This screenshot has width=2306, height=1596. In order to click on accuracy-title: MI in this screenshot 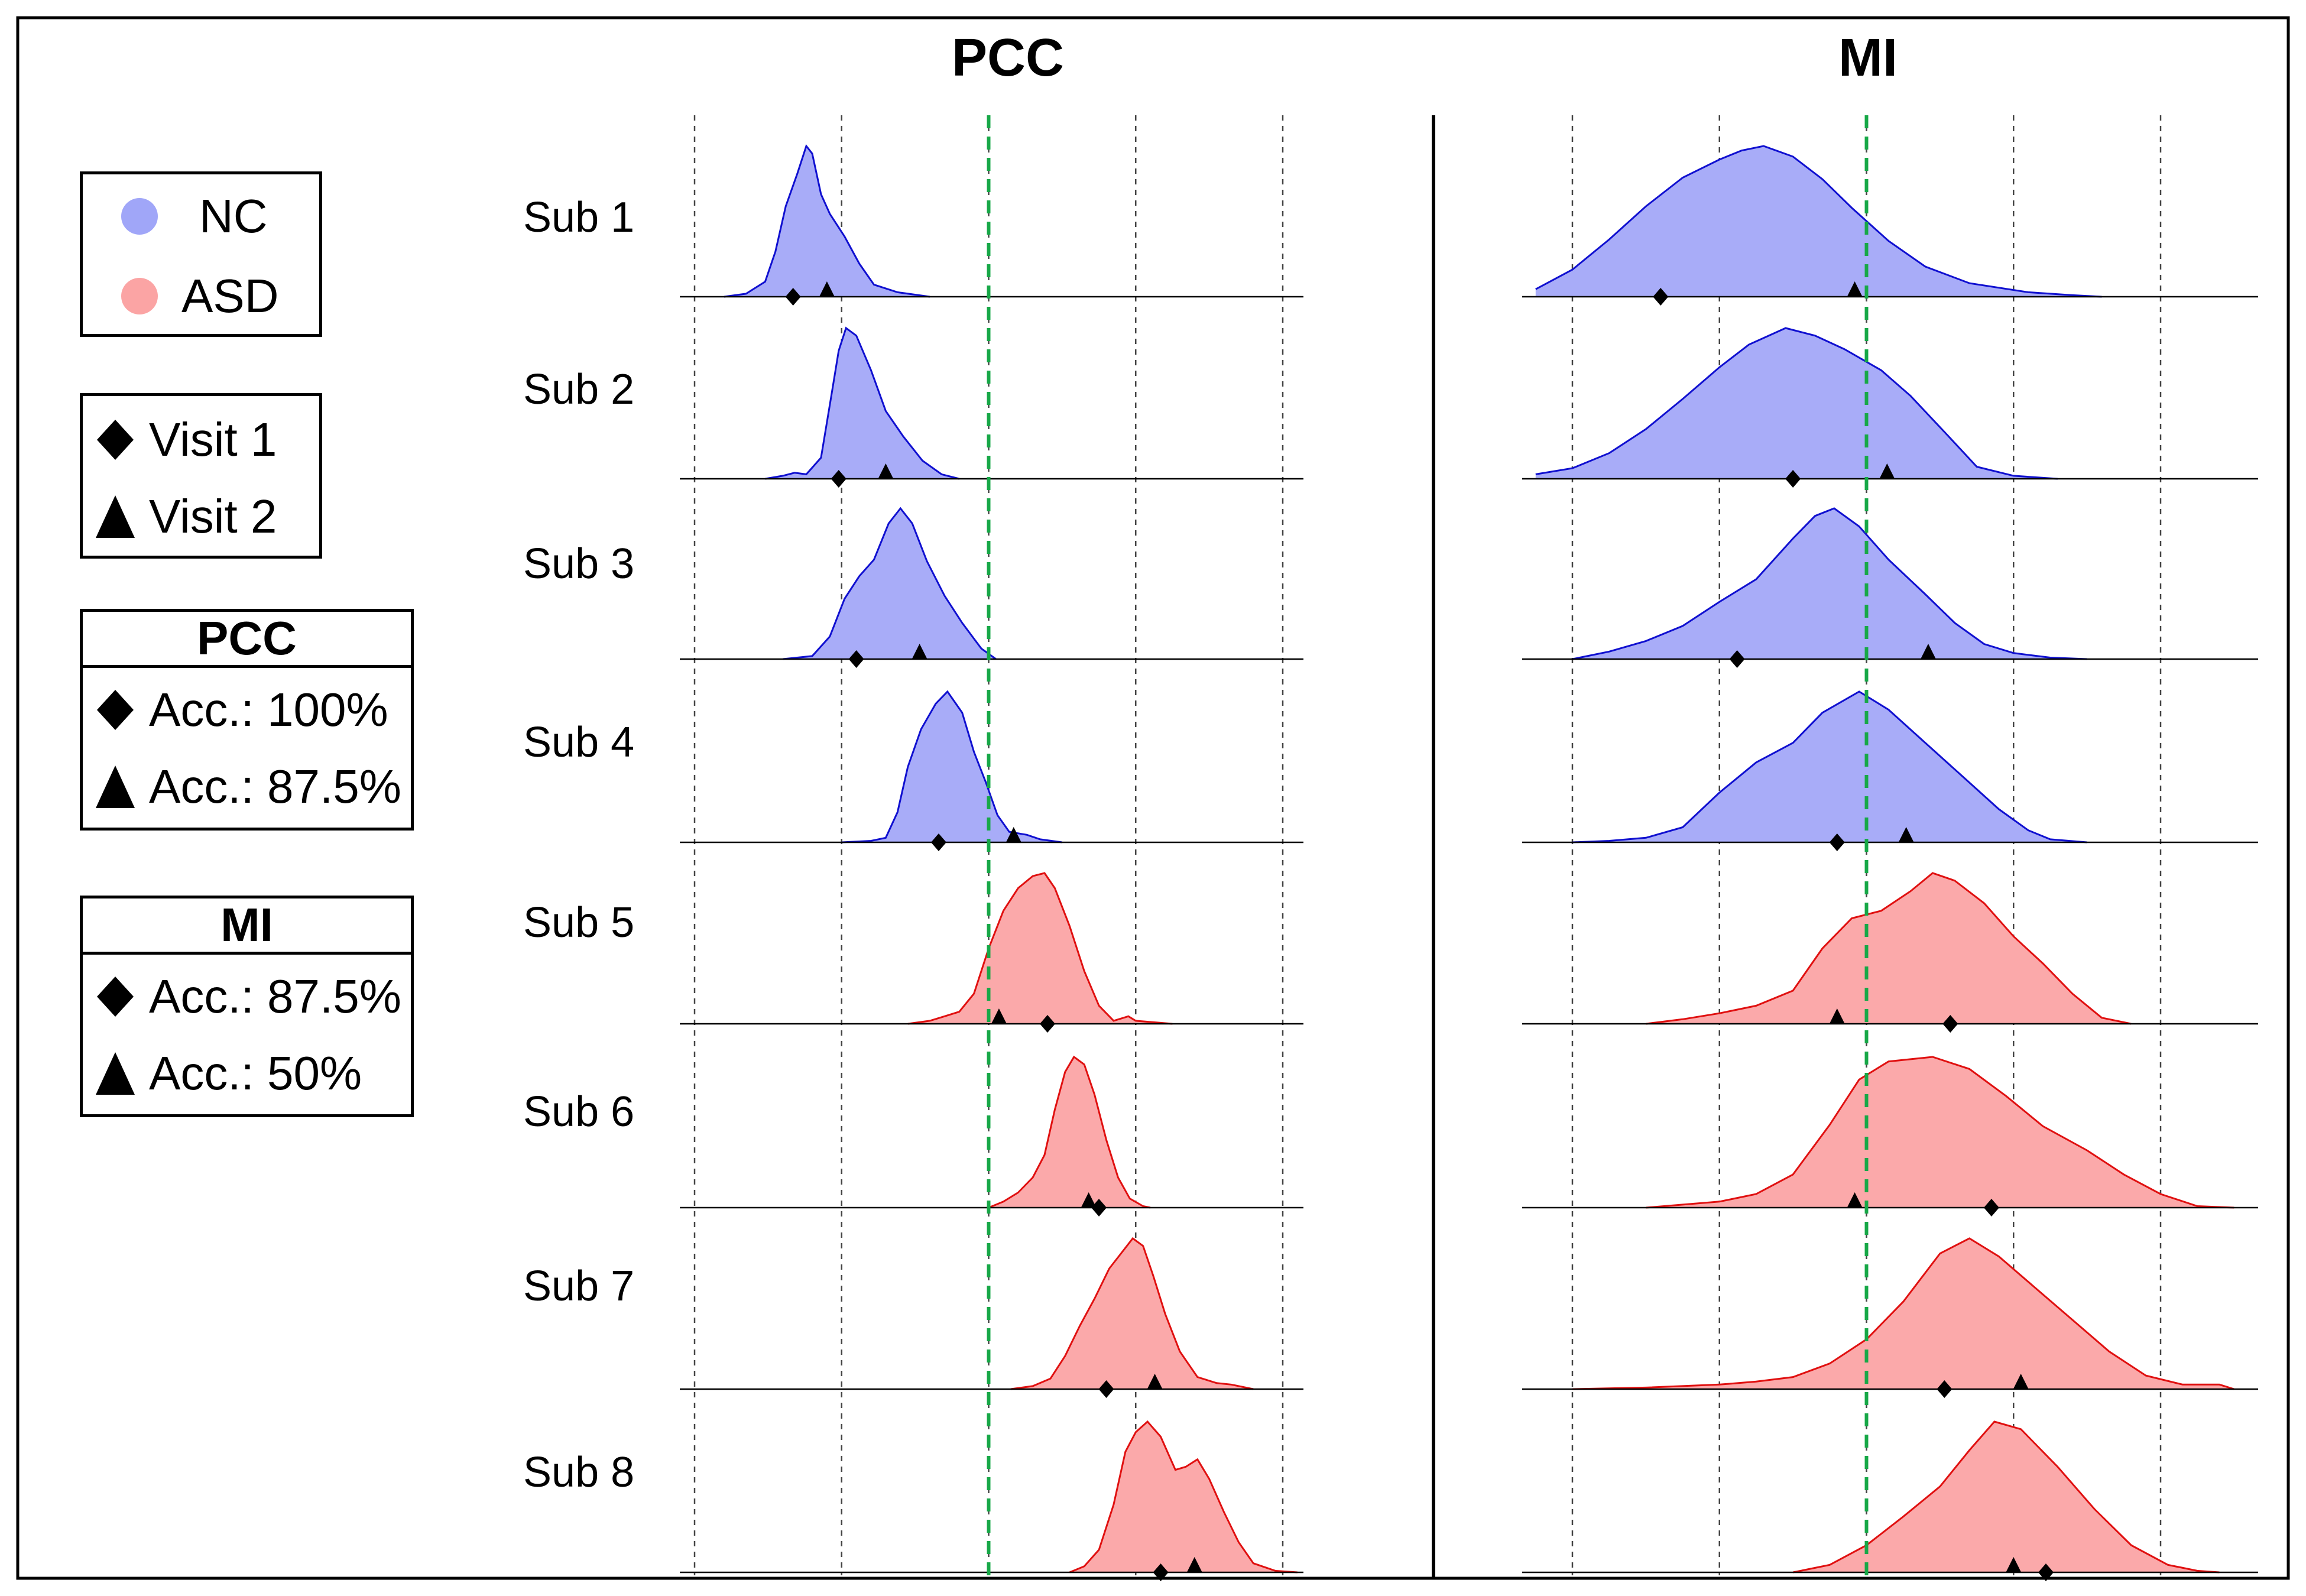, I will do `click(247, 927)`.